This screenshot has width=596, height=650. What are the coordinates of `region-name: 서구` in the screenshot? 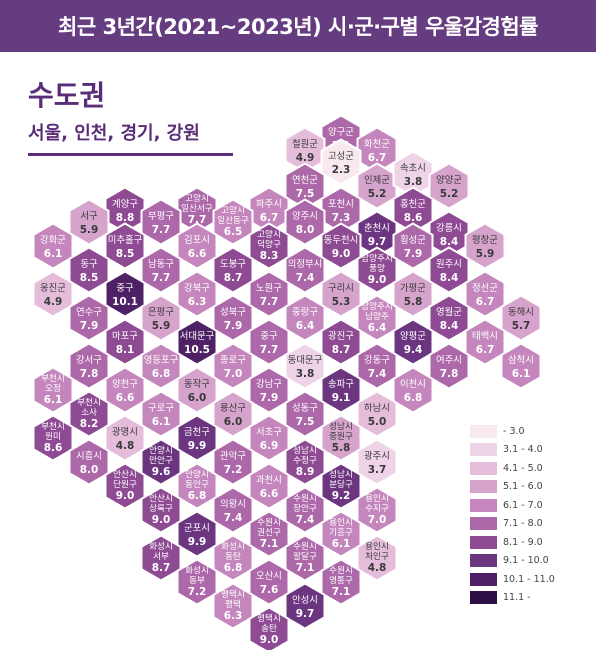 It's located at (89, 216).